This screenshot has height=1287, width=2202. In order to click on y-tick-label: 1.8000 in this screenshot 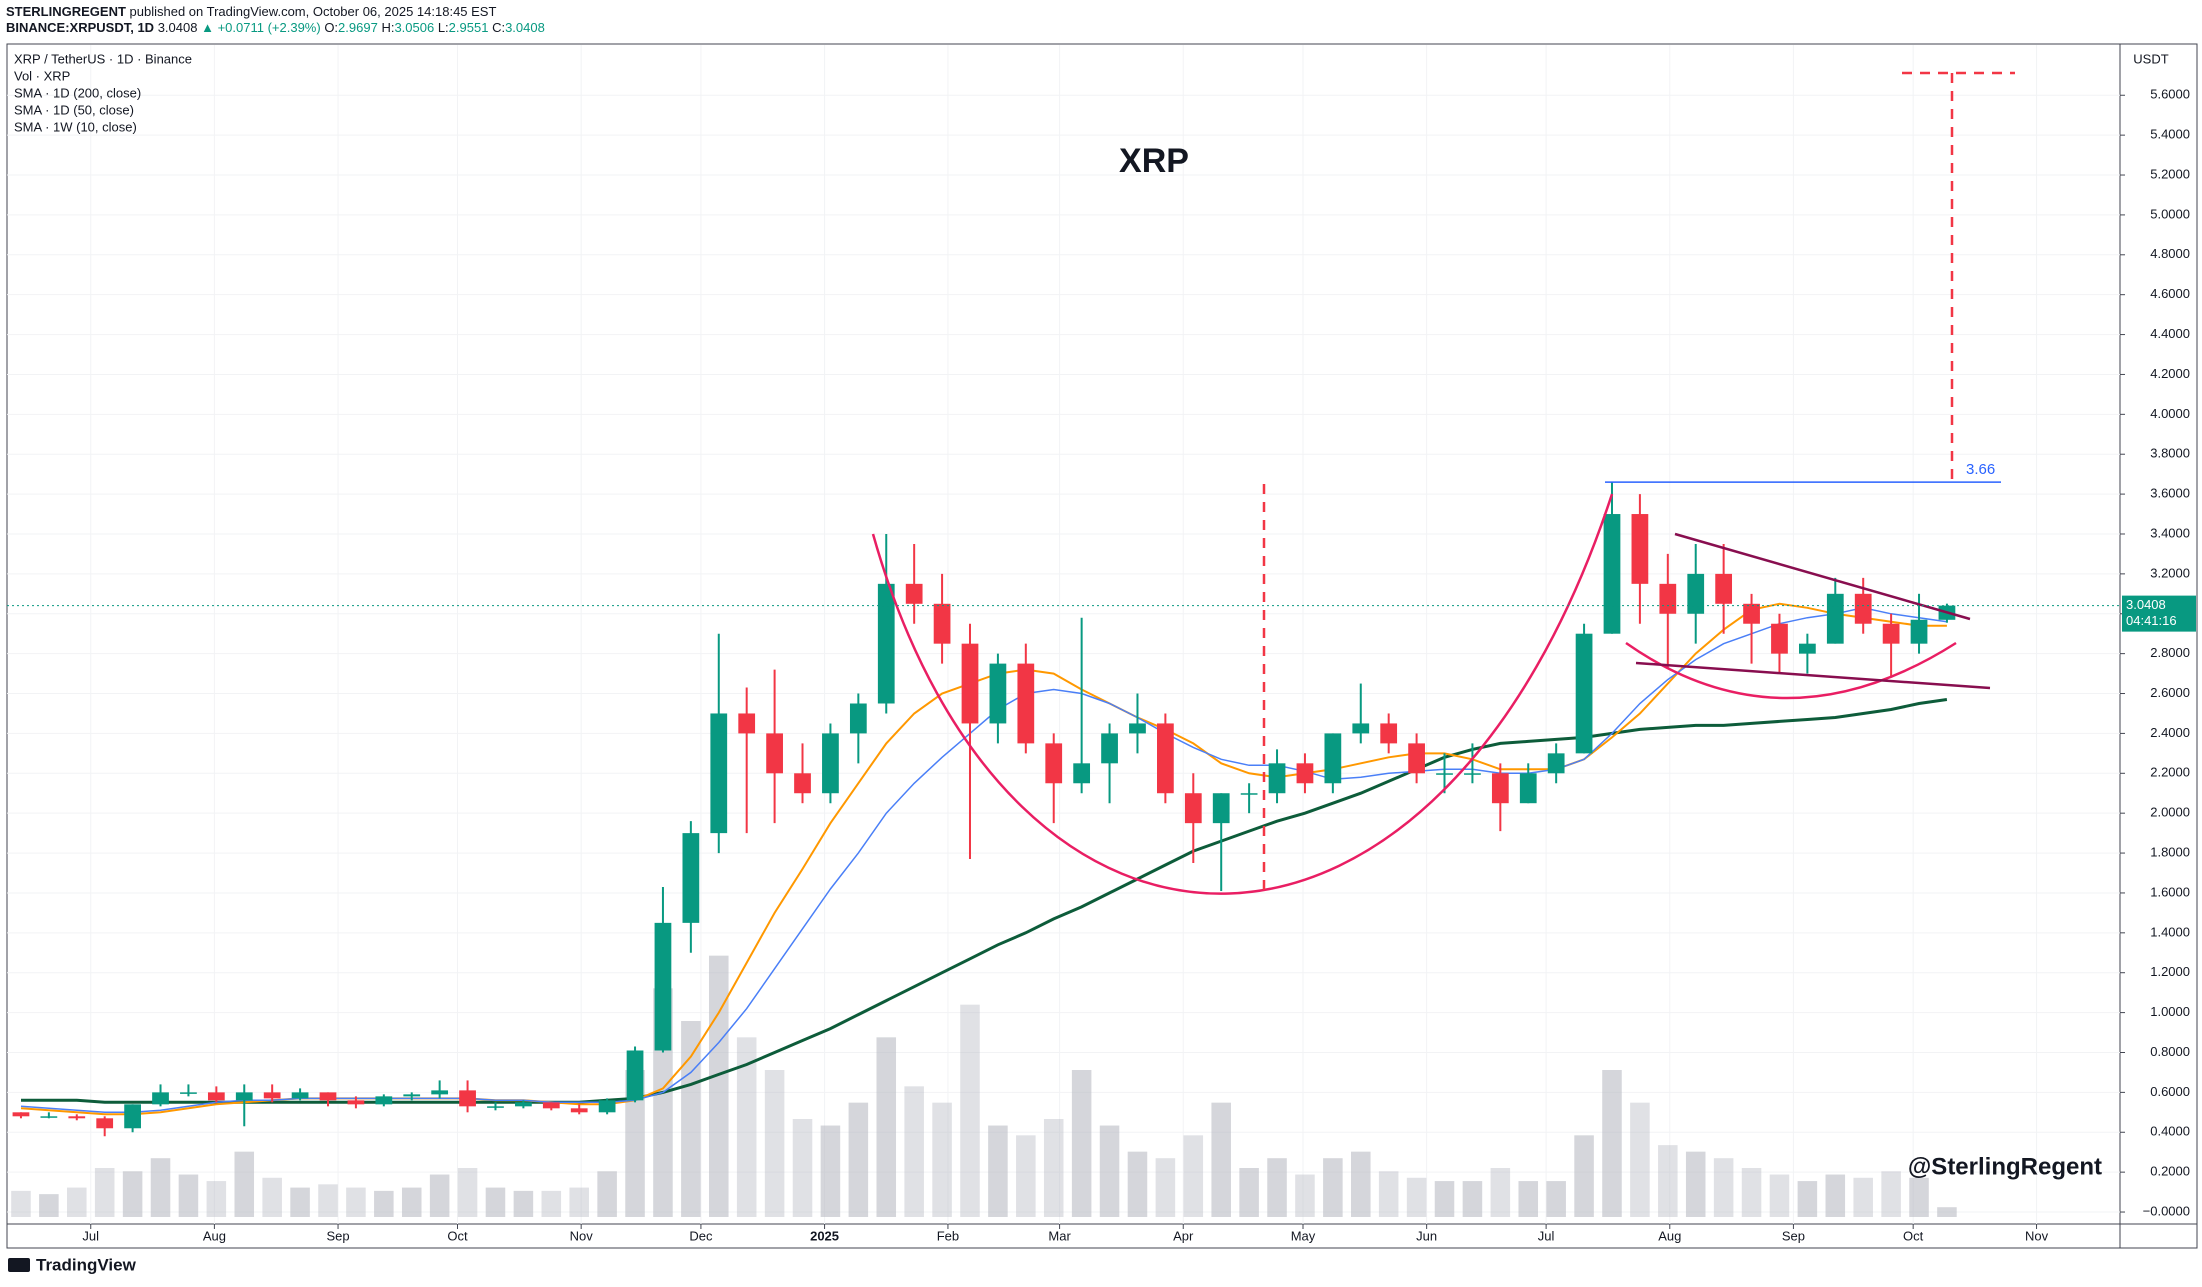, I will do `click(2170, 852)`.